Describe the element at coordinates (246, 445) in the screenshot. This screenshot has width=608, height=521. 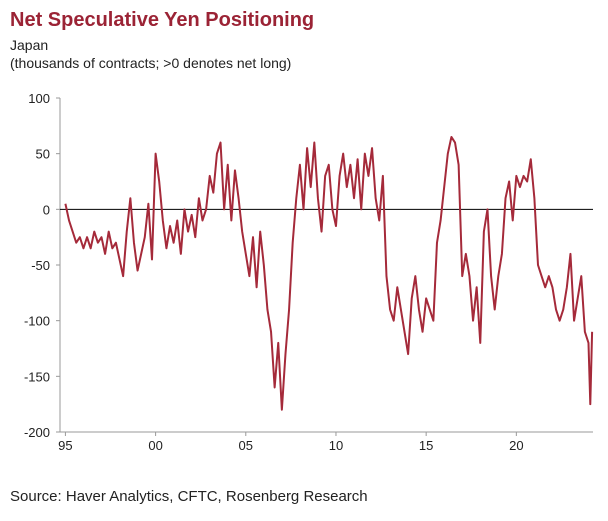
I see `x-tick-label: 05` at that location.